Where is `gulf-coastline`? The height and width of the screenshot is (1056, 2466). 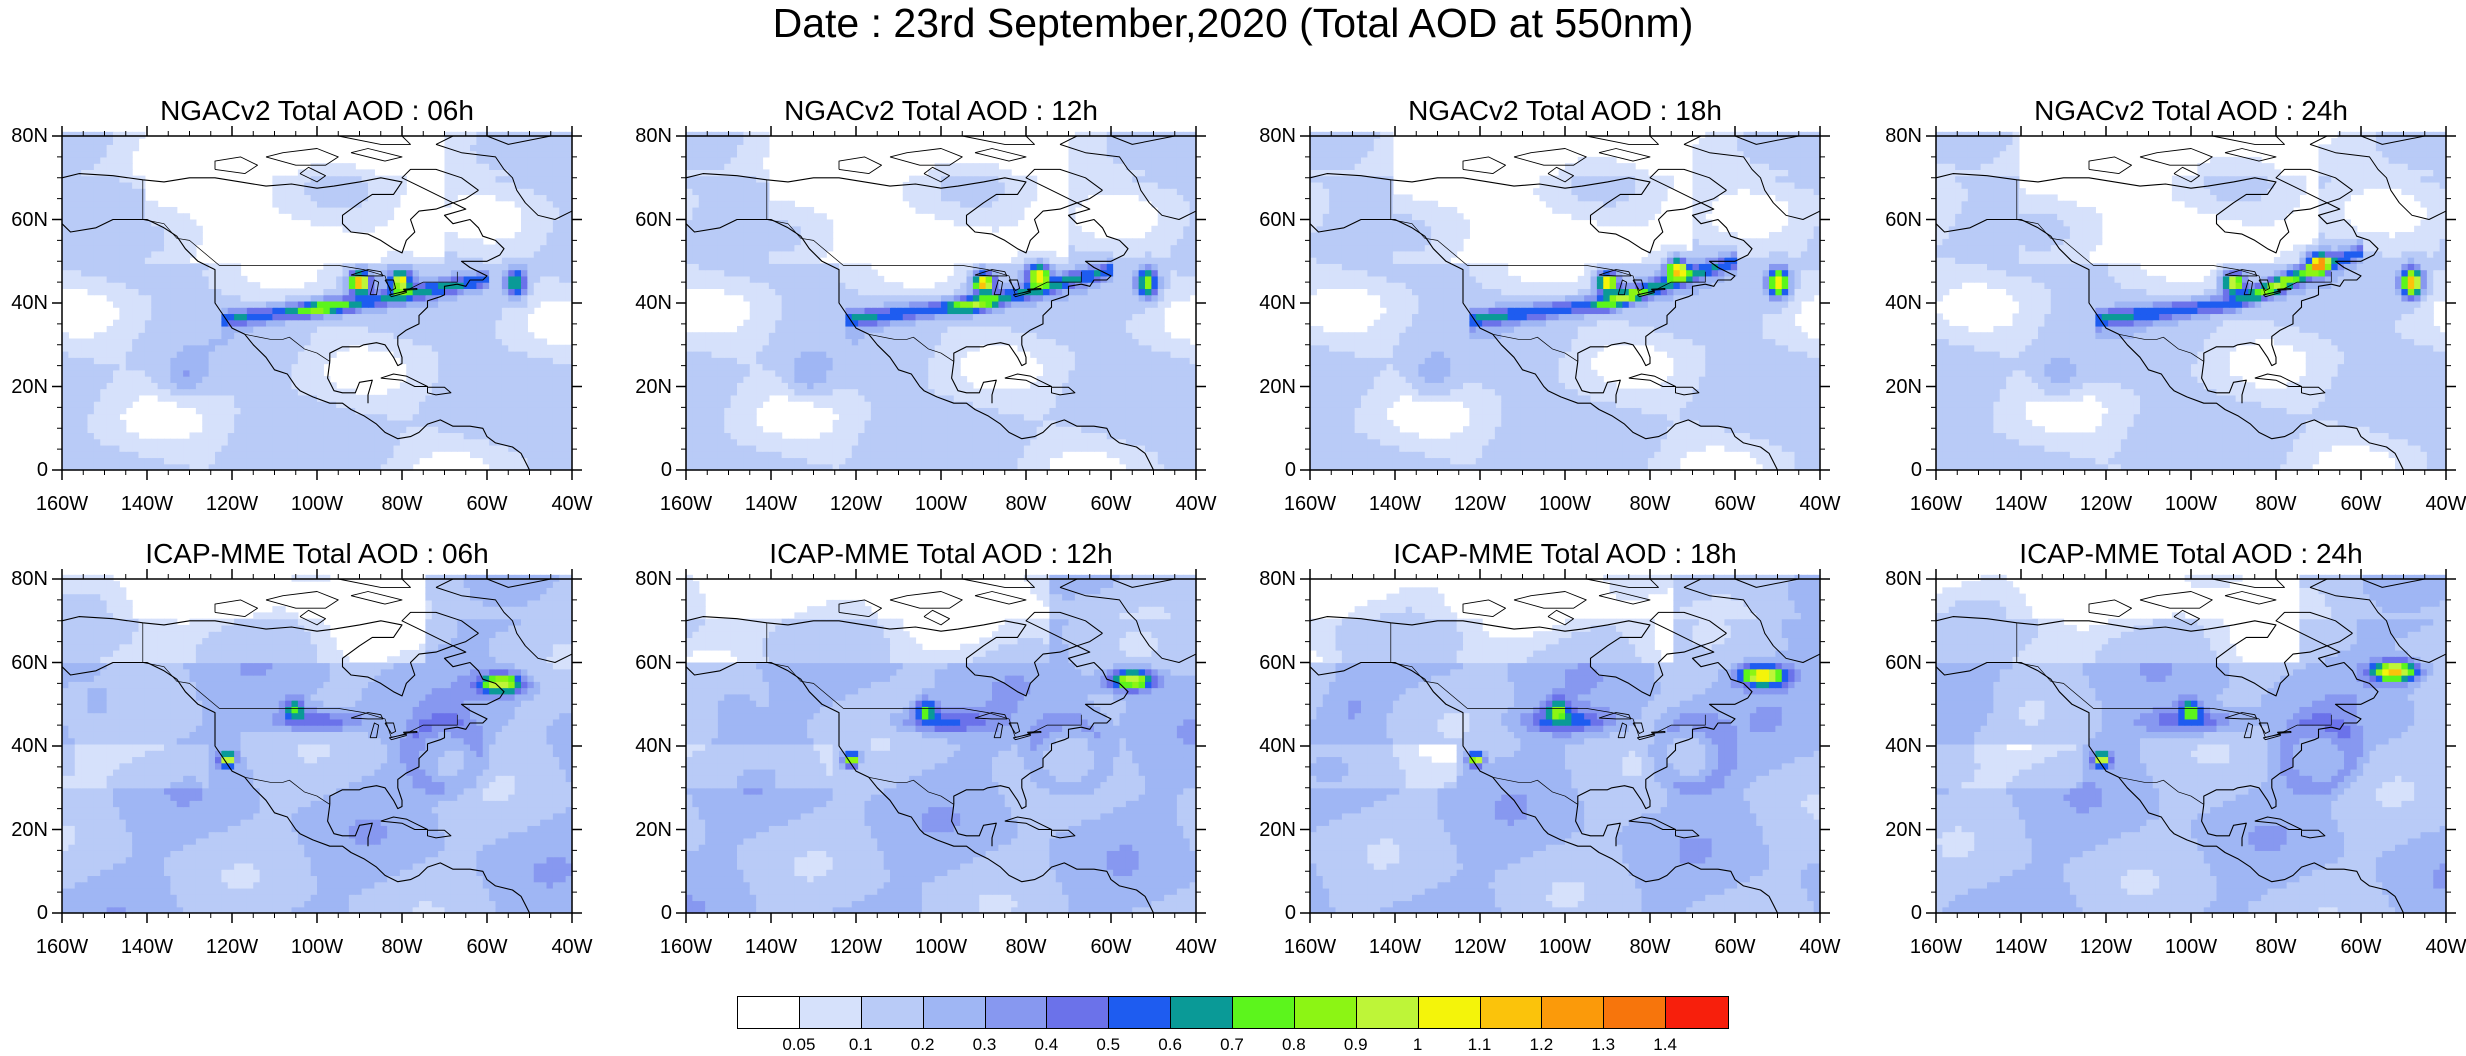 gulf-coastline is located at coordinates (2224, 825).